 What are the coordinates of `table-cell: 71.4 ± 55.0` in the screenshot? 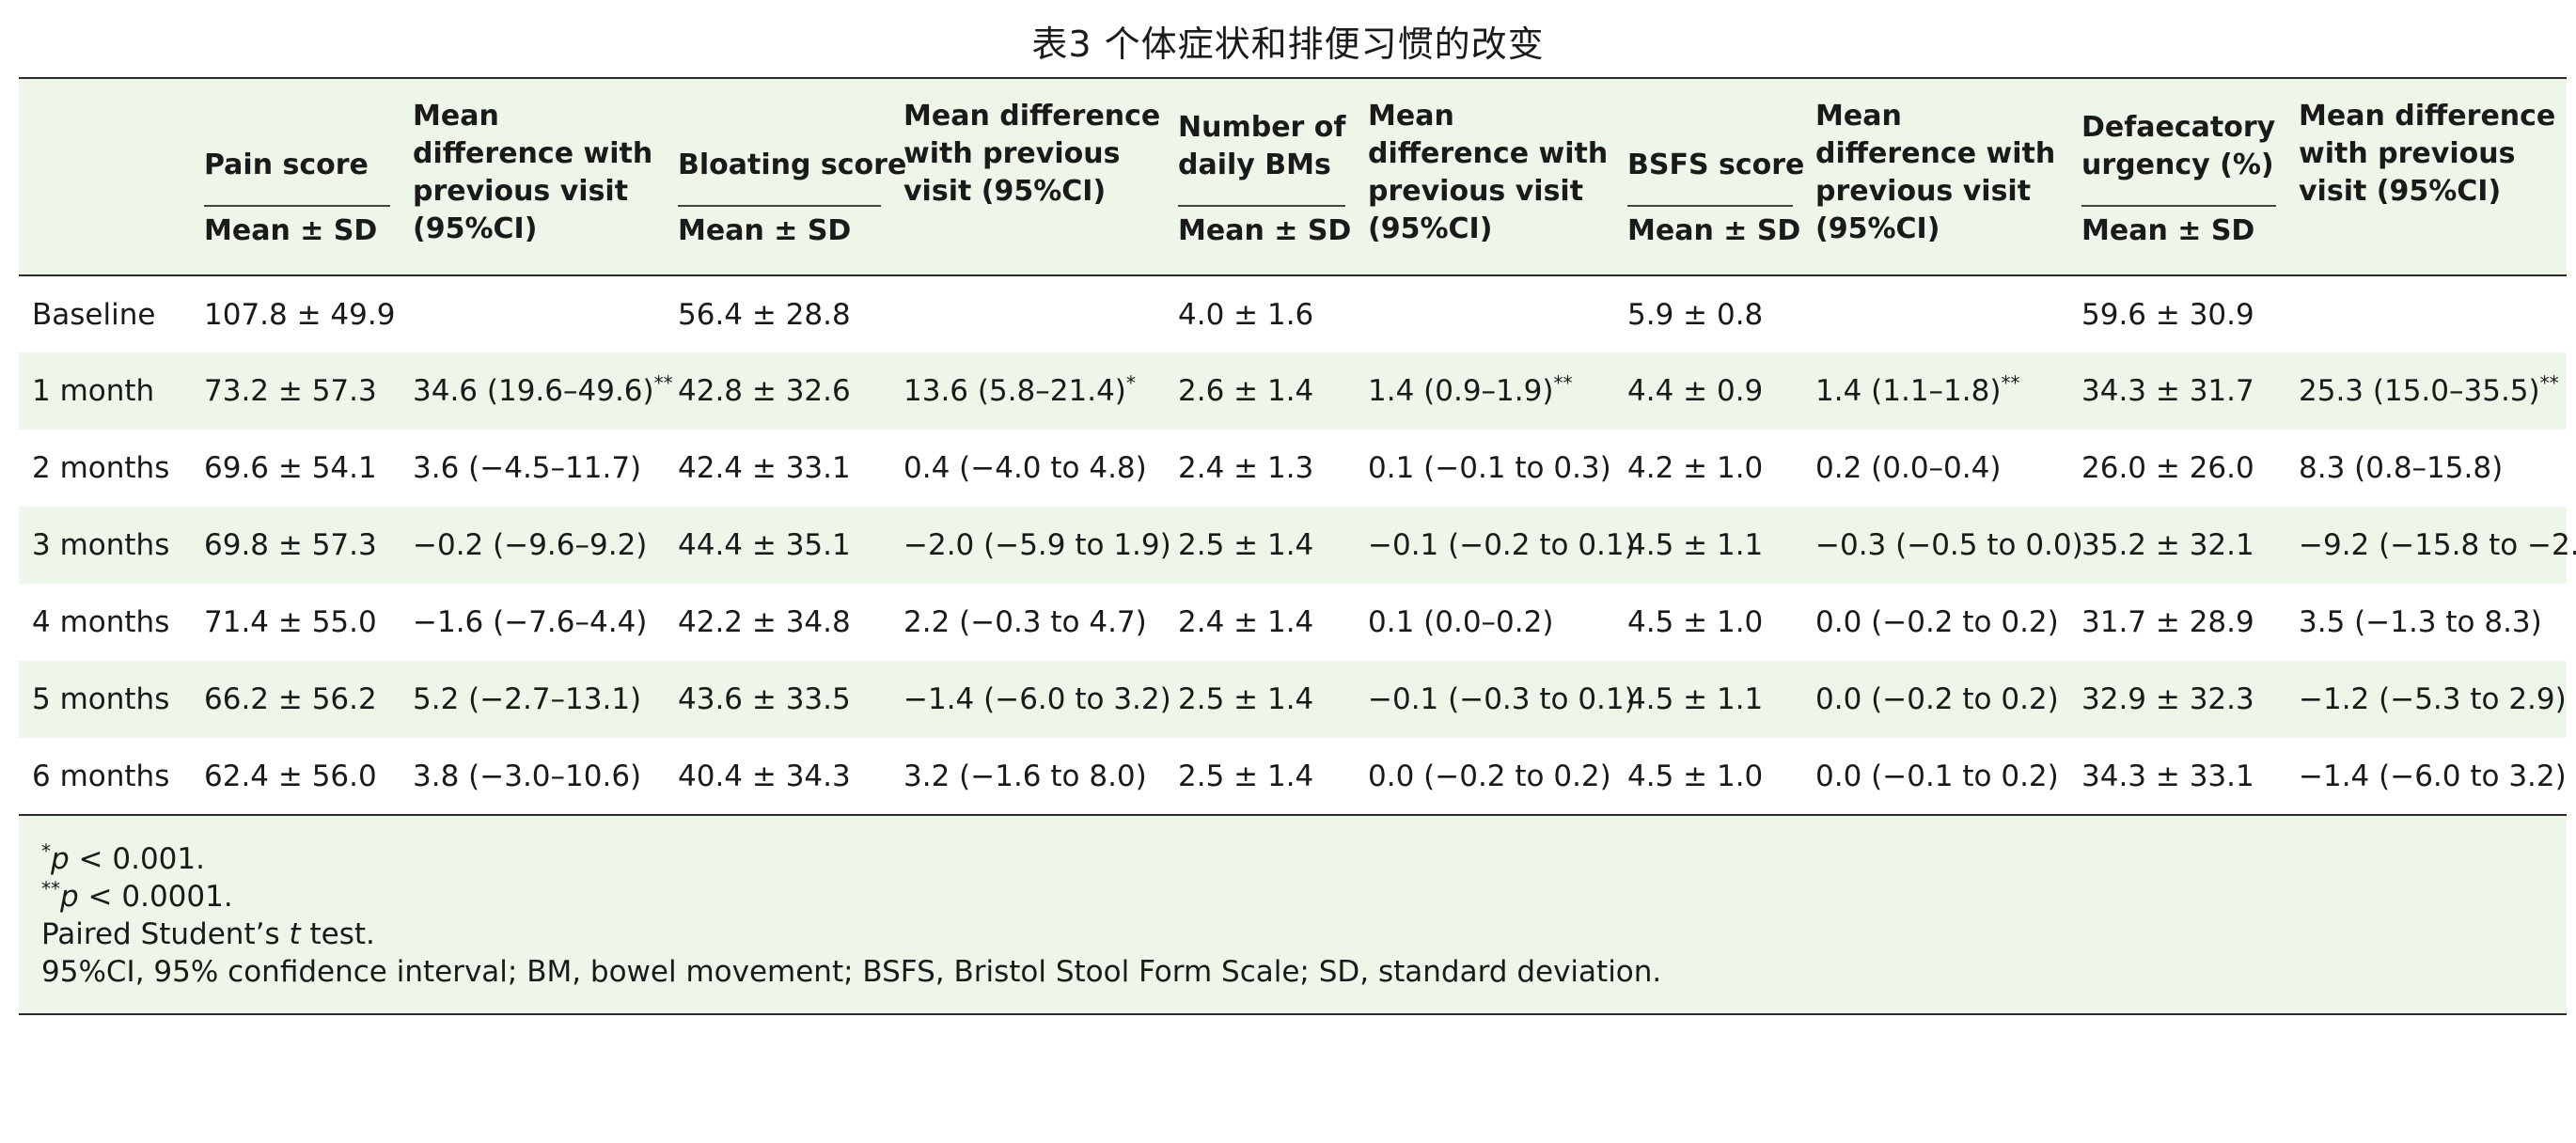 It's located at (297, 622).